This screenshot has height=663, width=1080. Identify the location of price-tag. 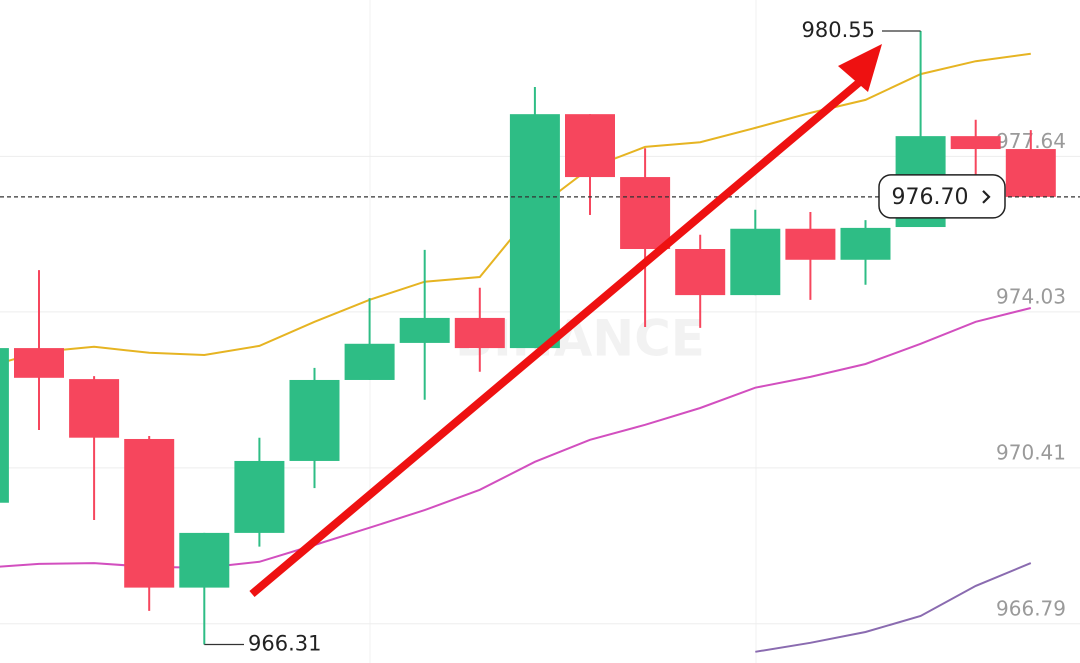
(942, 196).